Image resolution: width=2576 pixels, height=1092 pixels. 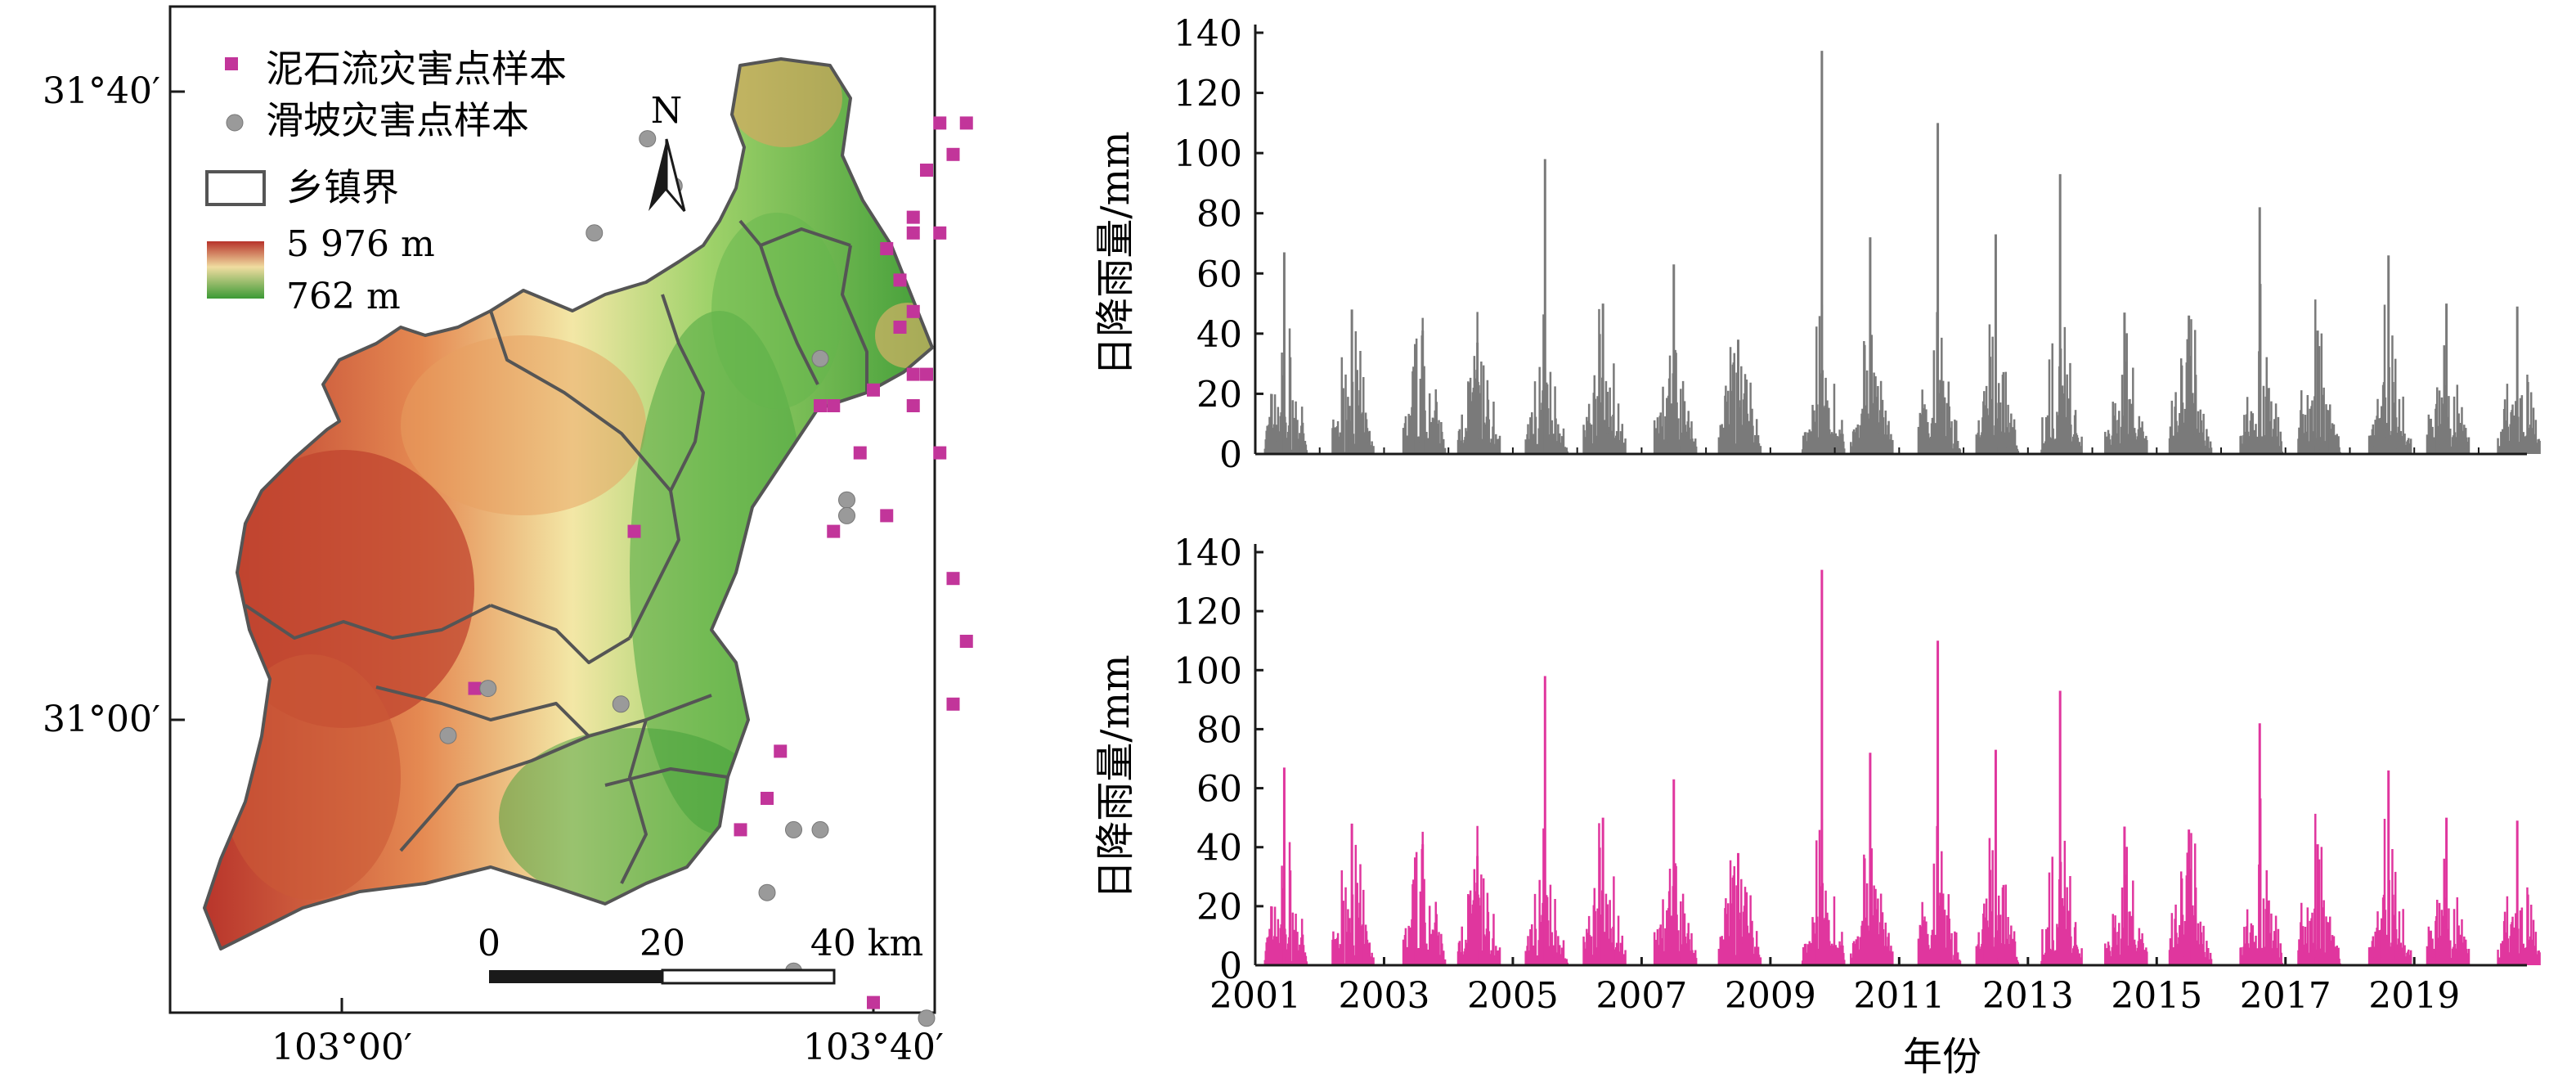 What do you see at coordinates (662, 944) in the screenshot?
I see `scale-label-20: 20` at bounding box center [662, 944].